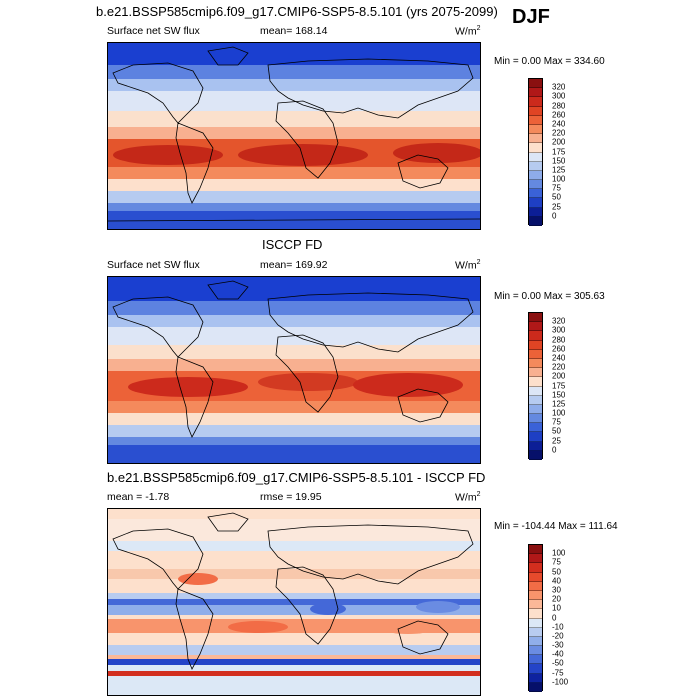 Image resolution: width=700 pixels, height=700 pixels. What do you see at coordinates (531, 17) in the screenshot?
I see `season-label: DJF` at bounding box center [531, 17].